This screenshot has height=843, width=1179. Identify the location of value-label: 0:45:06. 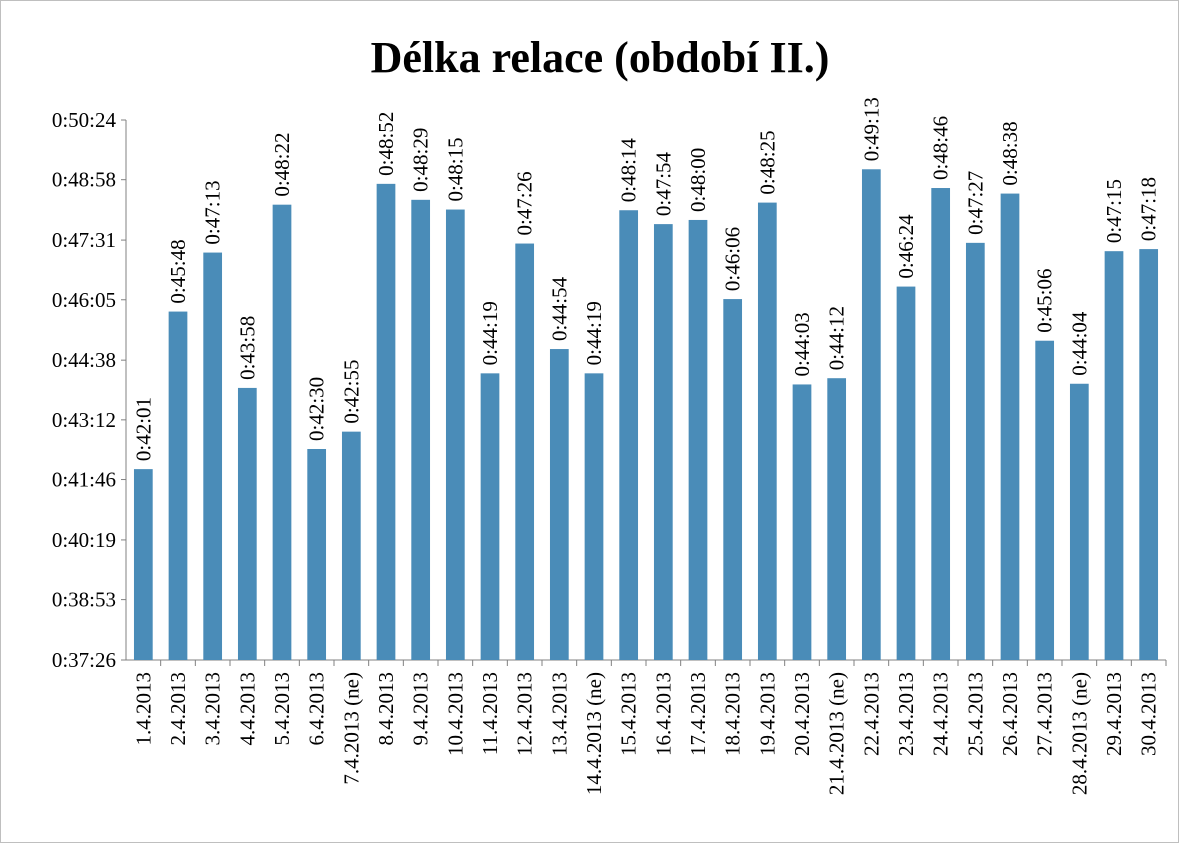
(1045, 301).